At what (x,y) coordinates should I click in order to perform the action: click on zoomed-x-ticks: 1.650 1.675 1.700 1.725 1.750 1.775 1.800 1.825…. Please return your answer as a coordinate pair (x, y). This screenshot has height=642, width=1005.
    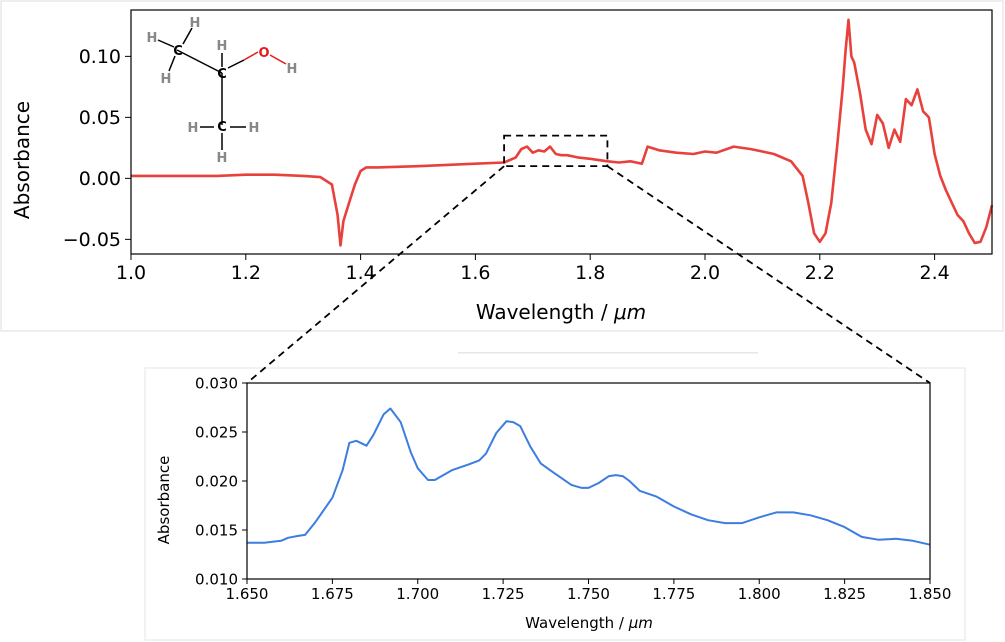
    Looking at the image, I should click on (589, 591).